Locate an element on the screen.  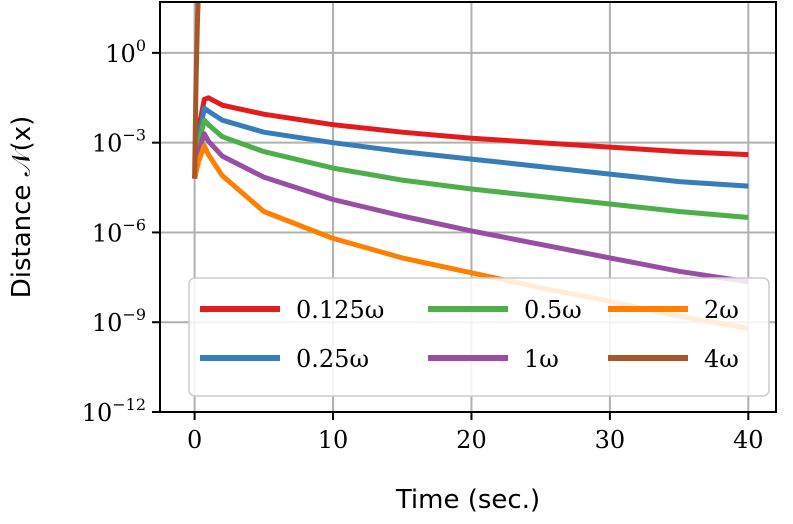
x-tick-label: 40 is located at coordinates (748, 440).